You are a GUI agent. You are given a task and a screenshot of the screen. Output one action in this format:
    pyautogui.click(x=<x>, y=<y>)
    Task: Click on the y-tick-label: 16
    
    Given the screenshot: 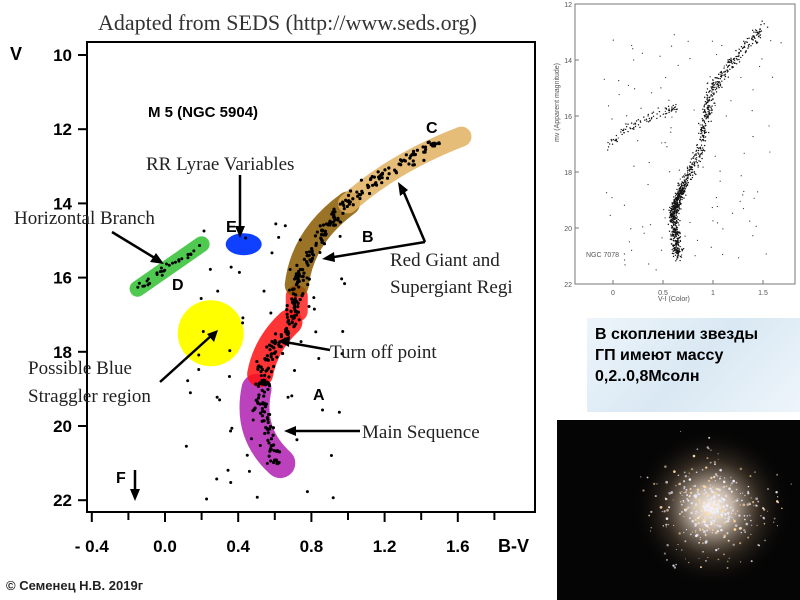 What is the action you would take?
    pyautogui.click(x=62, y=278)
    